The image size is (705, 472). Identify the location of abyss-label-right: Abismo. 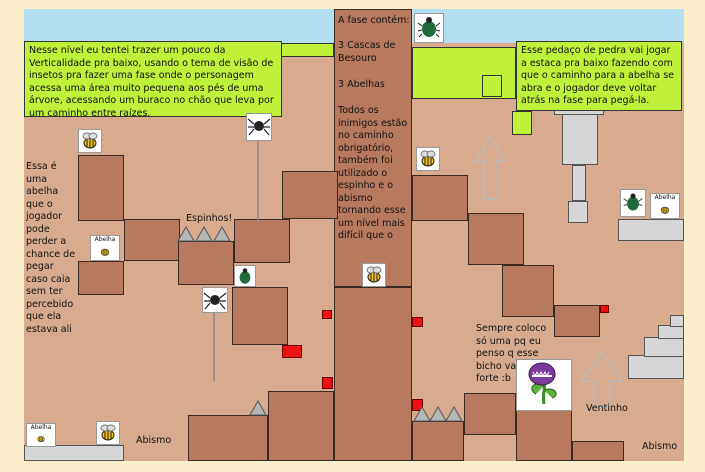
(660, 446).